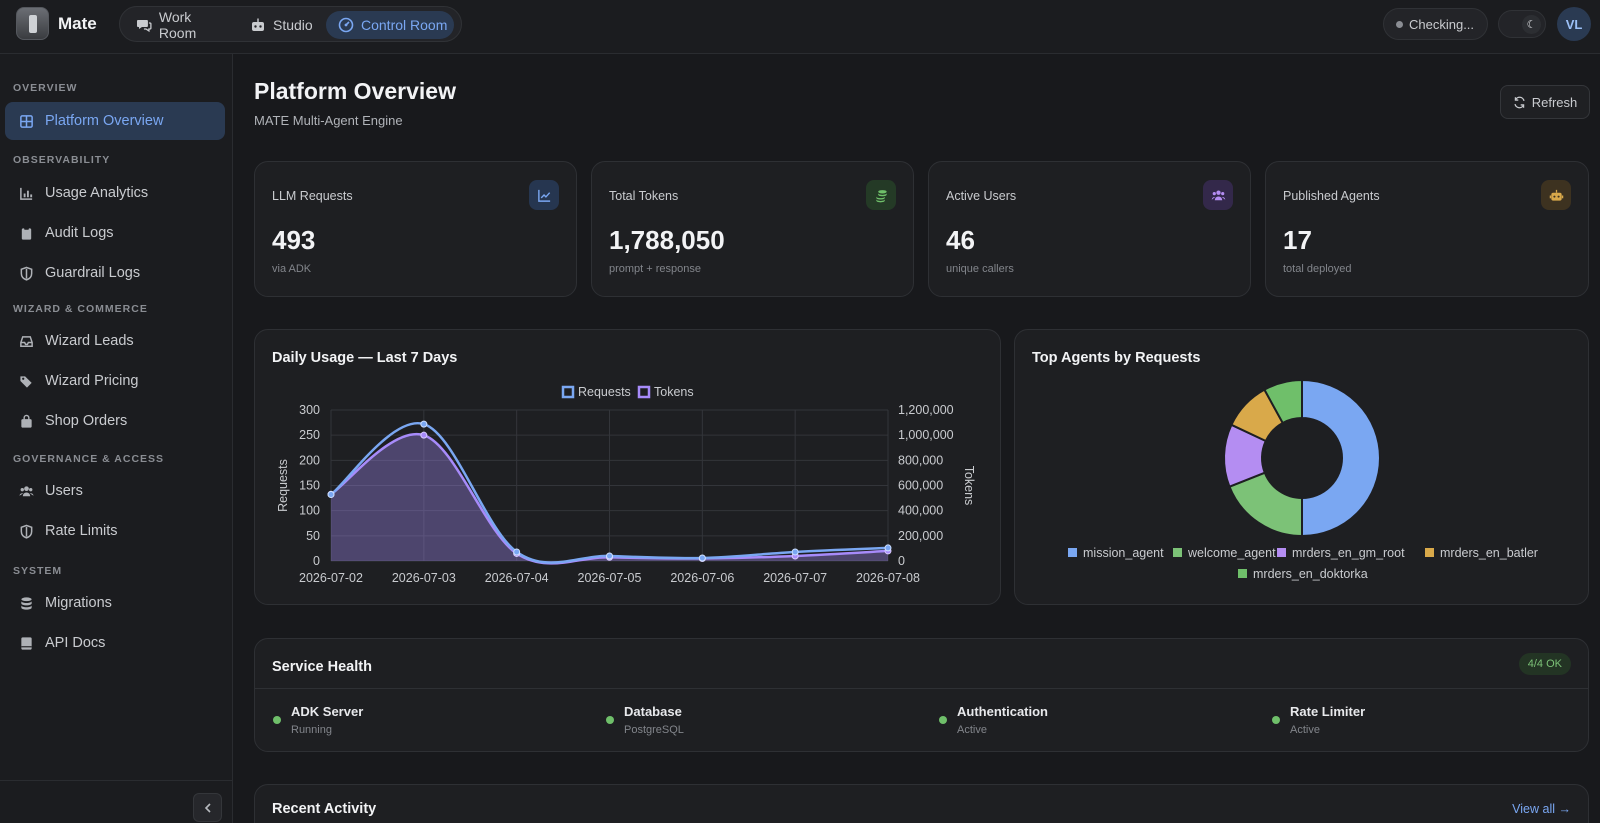 The height and width of the screenshot is (823, 1600). Describe the element at coordinates (115, 603) in the screenshot. I see `sidebar-item-migrations: Migrations` at that location.